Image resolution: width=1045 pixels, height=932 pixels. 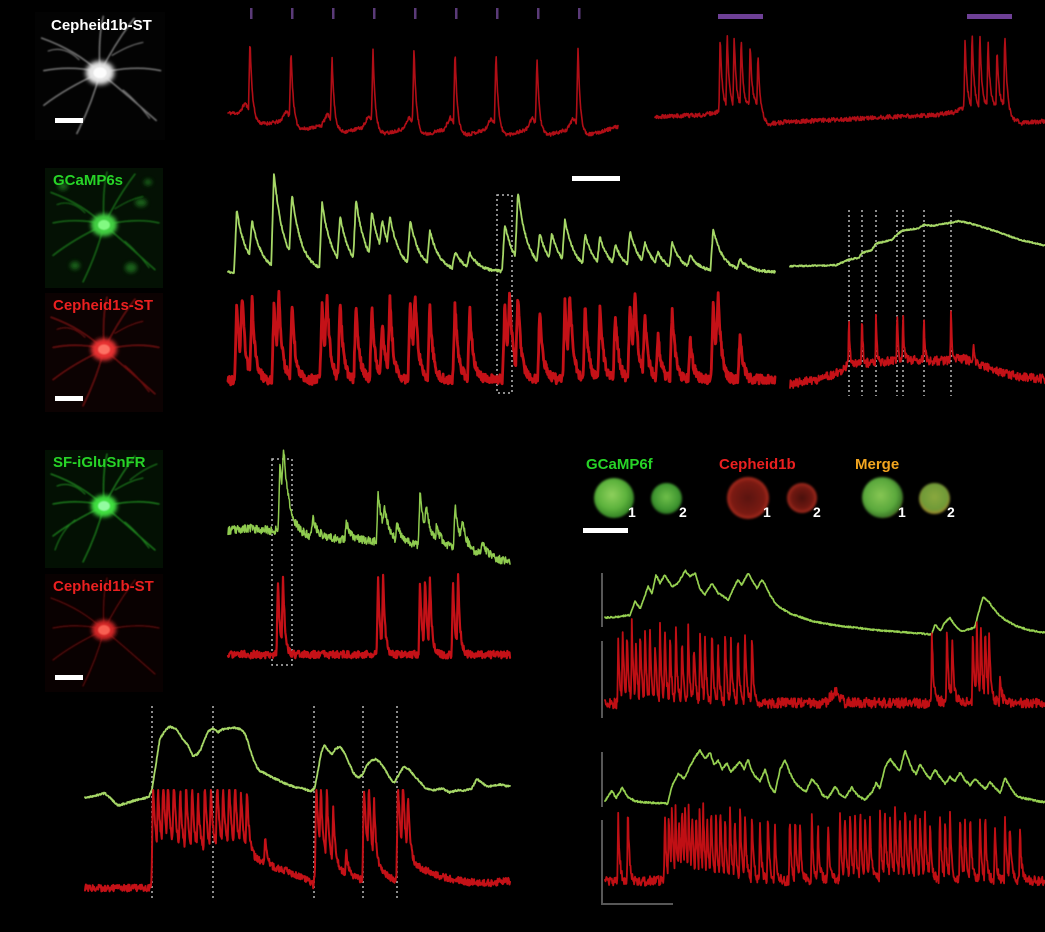 What do you see at coordinates (596, 178) in the screenshot?
I see `time-scale-bar` at bounding box center [596, 178].